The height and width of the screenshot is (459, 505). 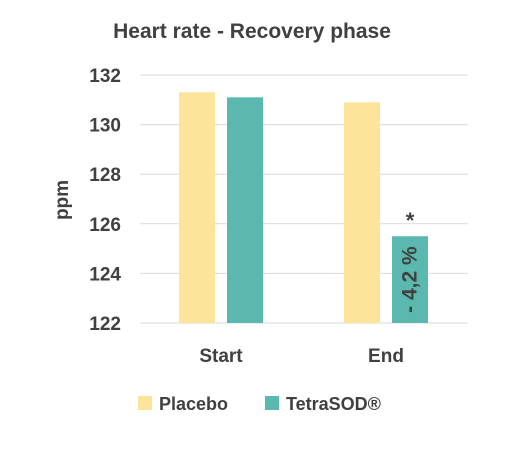 What do you see at coordinates (105, 274) in the screenshot?
I see `y-tick-label: 124` at bounding box center [105, 274].